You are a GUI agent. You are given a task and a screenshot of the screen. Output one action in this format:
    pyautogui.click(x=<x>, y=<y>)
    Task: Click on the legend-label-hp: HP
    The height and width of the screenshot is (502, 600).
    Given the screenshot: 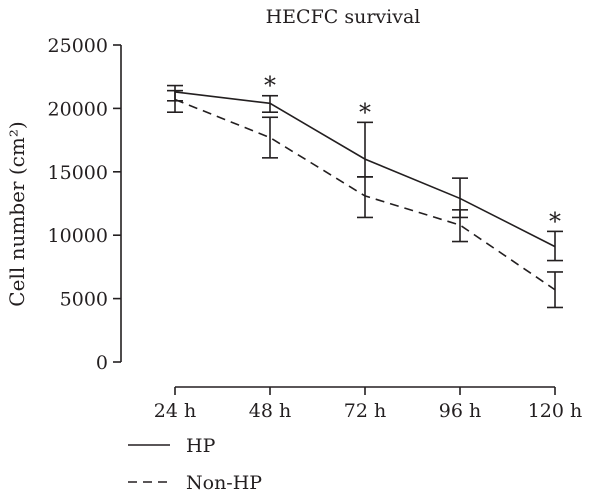 What is the action you would take?
    pyautogui.click(x=201, y=446)
    